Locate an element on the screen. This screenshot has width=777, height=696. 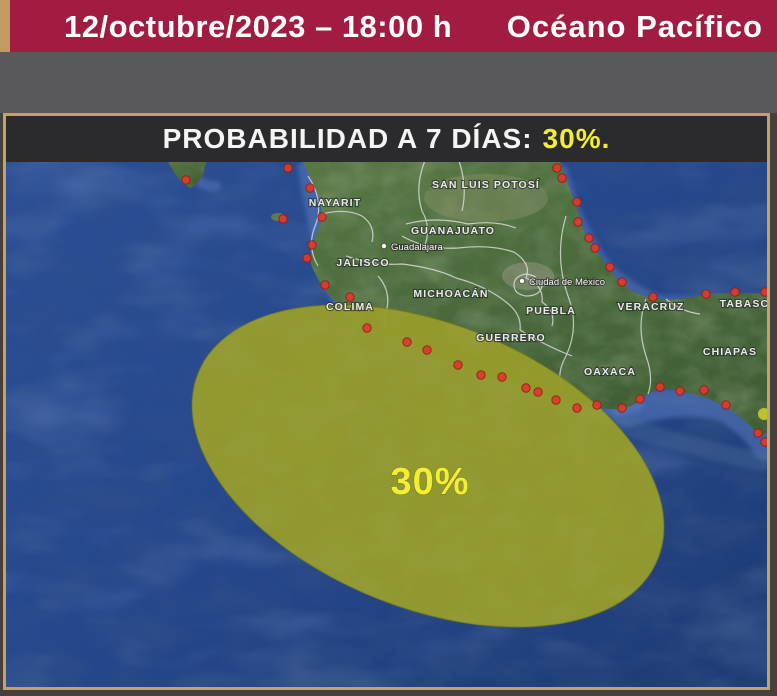
state-label: SAN LUIS POTOSÍ is located at coordinates (486, 184).